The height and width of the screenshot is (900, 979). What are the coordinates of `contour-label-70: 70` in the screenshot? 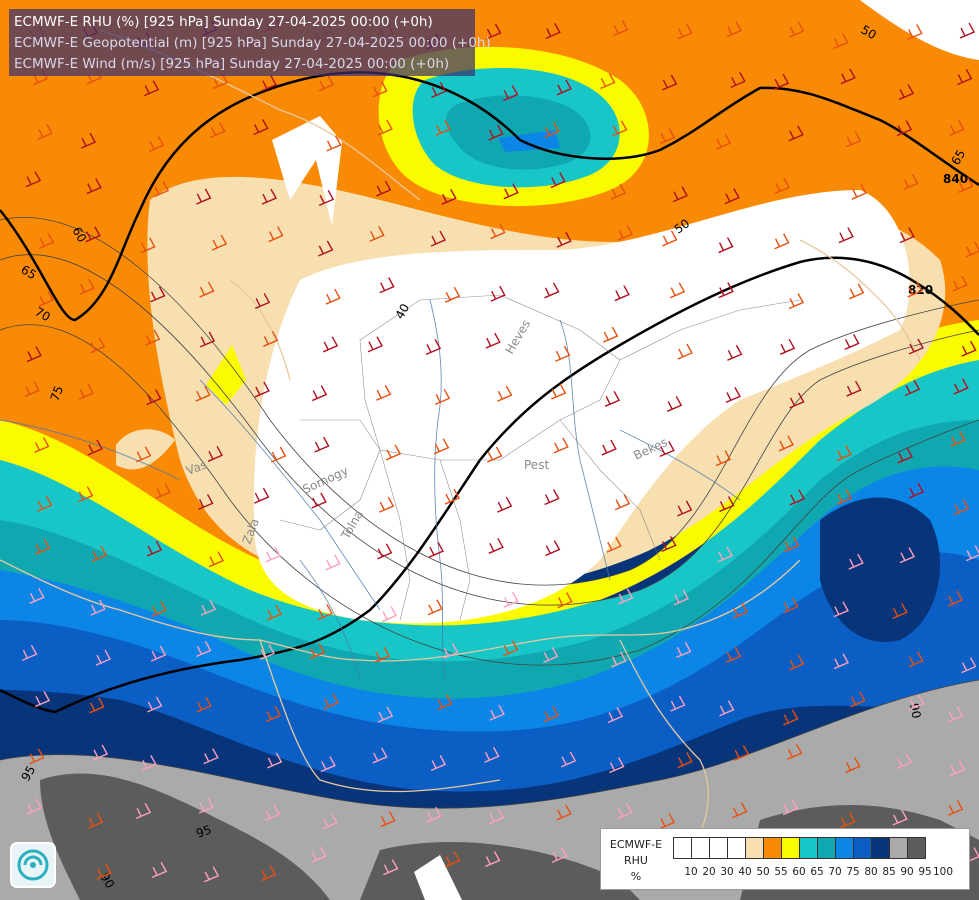 It's located at (43, 314).